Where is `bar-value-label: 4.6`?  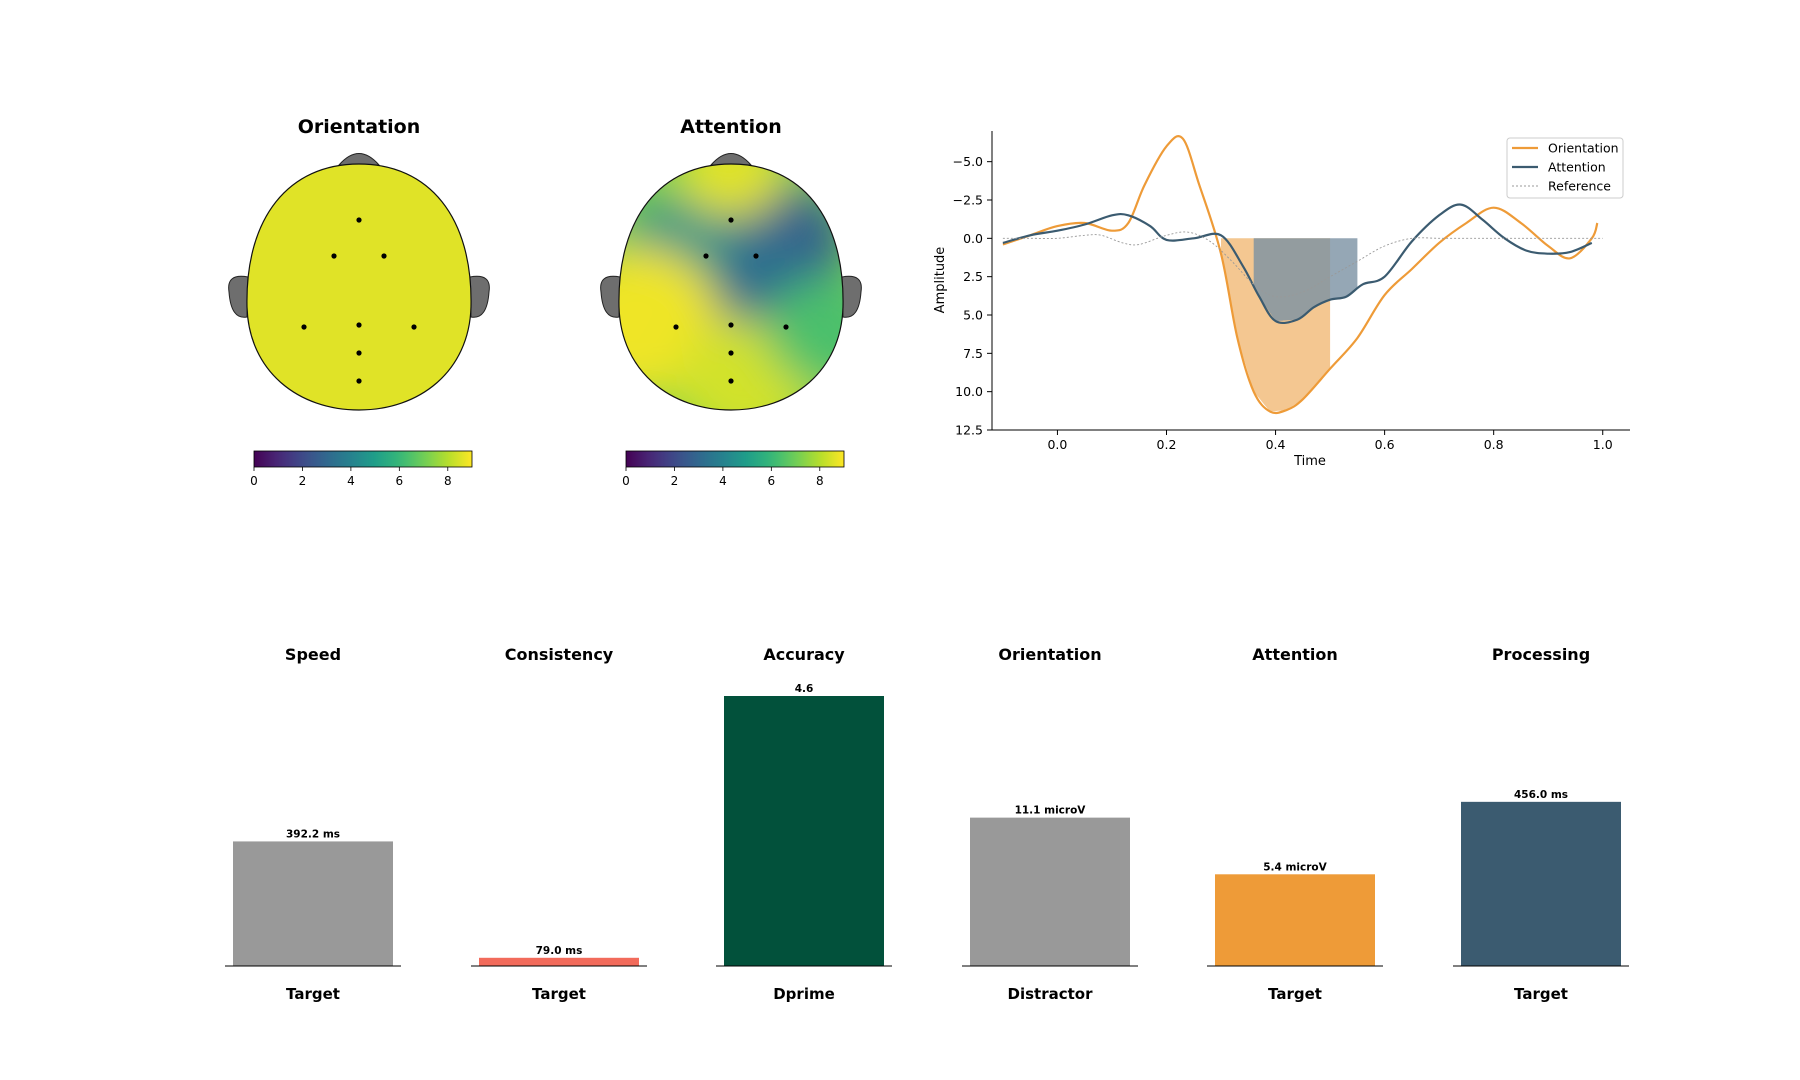
bar-value-label: 4.6 is located at coordinates (804, 689).